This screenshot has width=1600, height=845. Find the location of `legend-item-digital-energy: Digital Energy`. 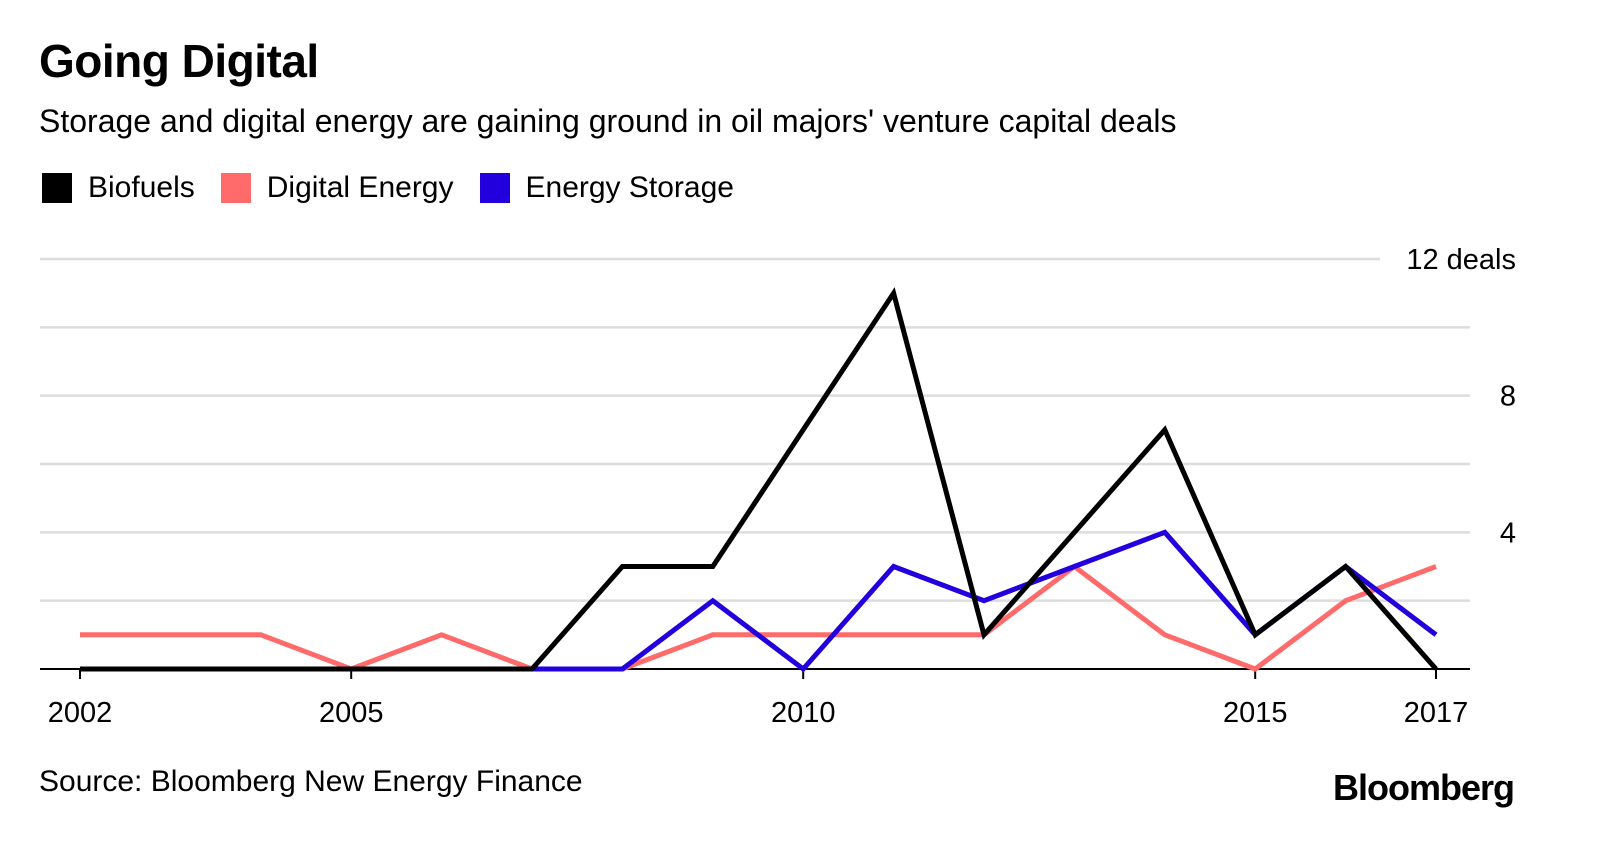

legend-item-digital-energy: Digital Energy is located at coordinates (337, 187).